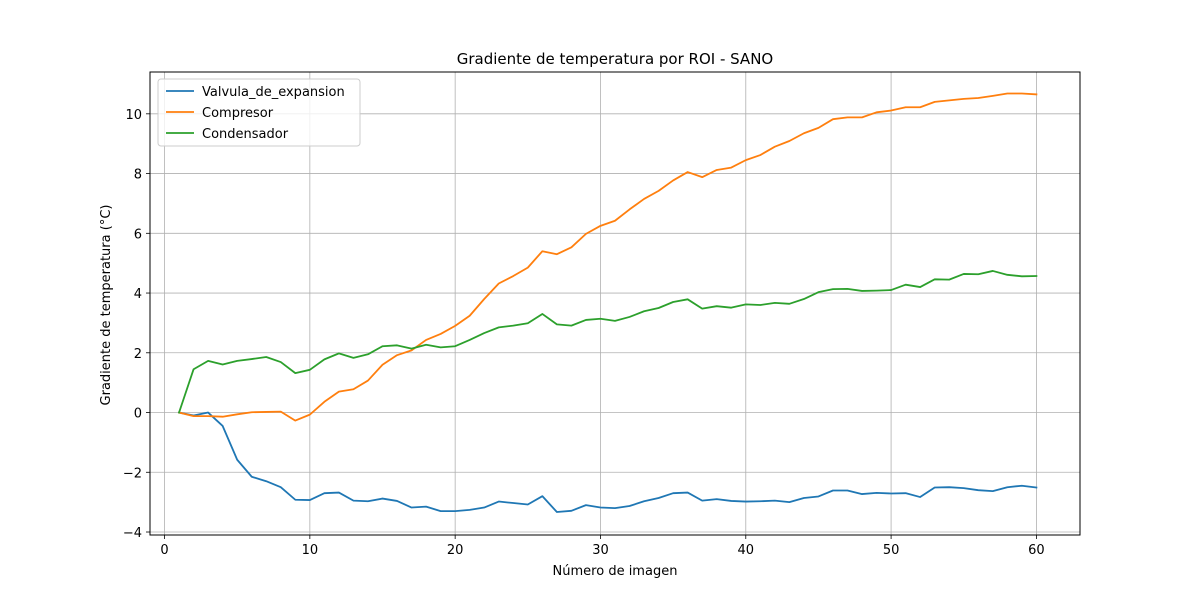  I want to click on legend-box, so click(259, 112).